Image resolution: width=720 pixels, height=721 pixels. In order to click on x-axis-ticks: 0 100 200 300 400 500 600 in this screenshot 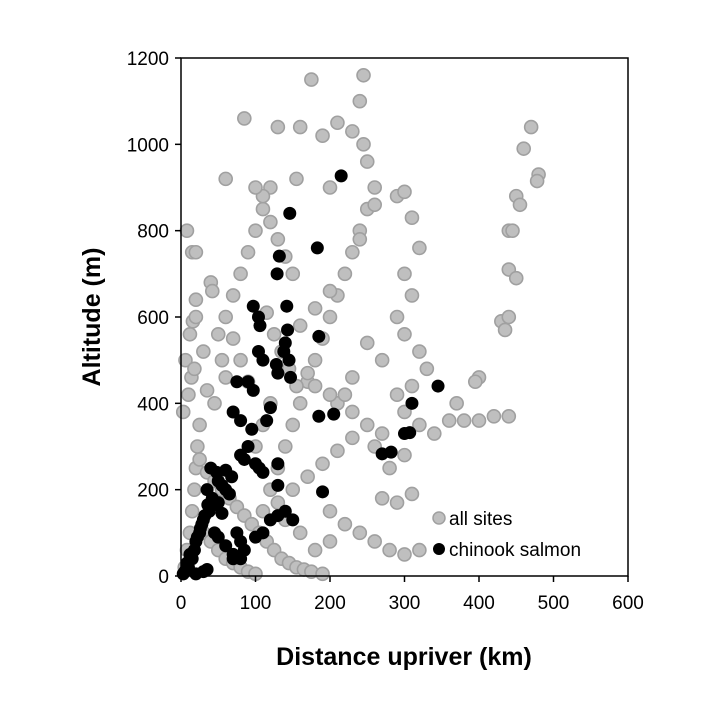, I will do `click(410, 595)`.